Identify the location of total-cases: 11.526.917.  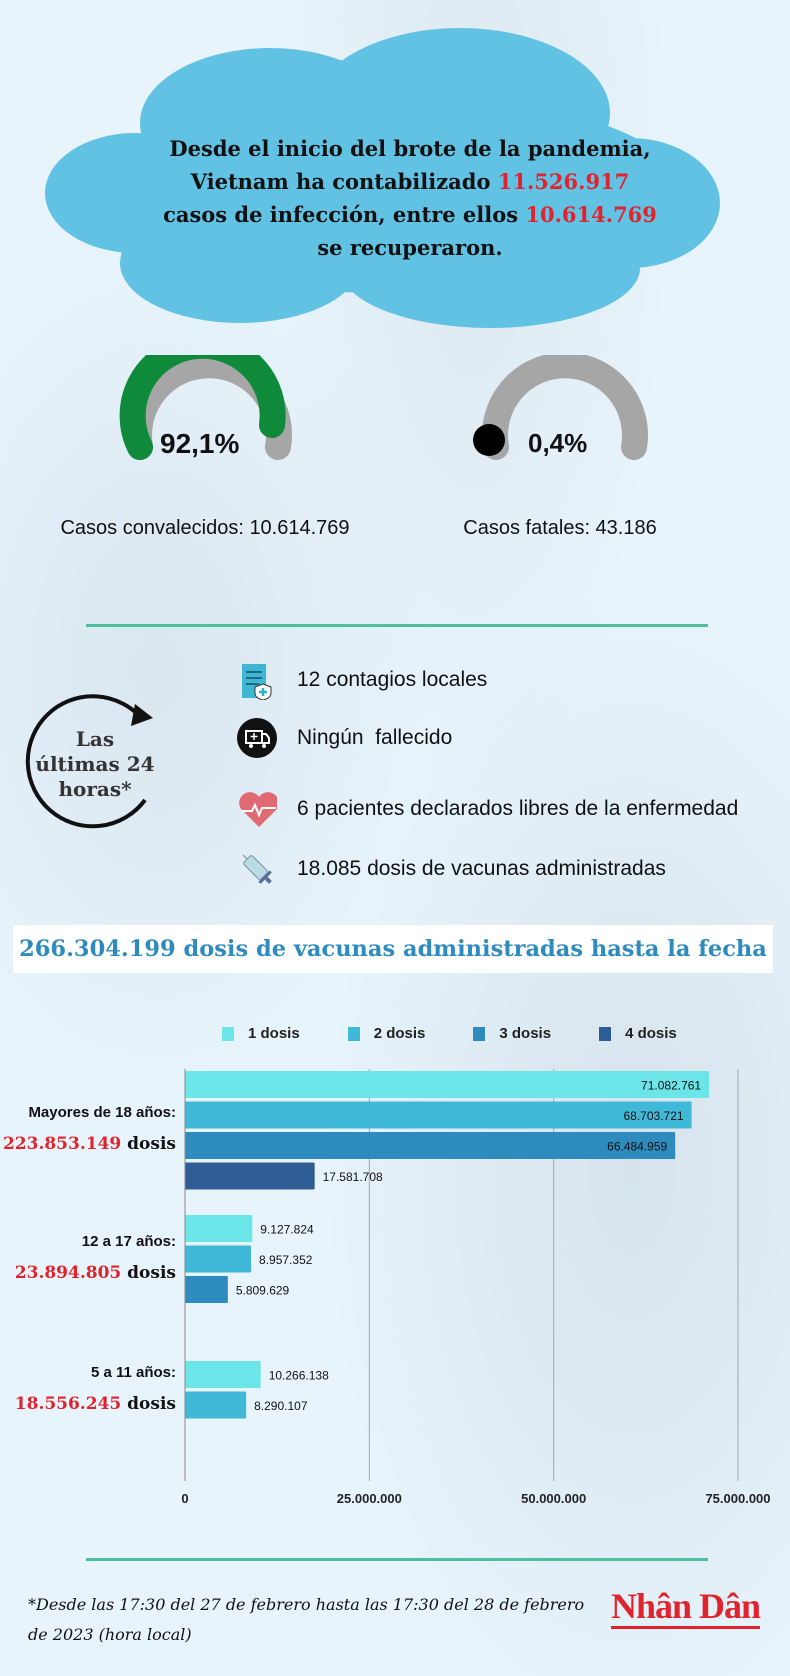
(563, 181).